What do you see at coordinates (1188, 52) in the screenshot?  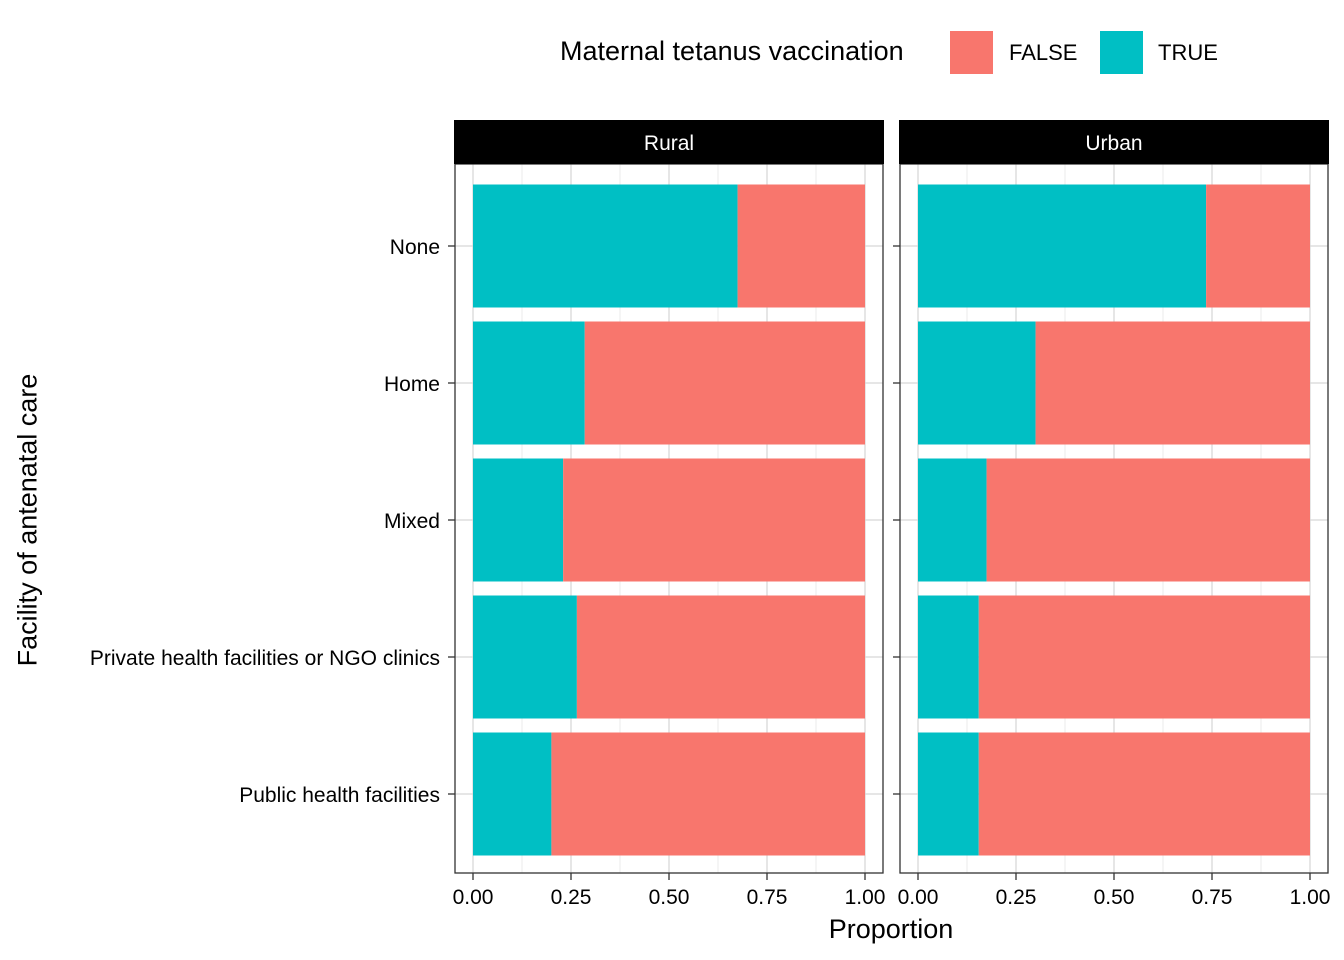 I see `legend-label-true: TRUE` at bounding box center [1188, 52].